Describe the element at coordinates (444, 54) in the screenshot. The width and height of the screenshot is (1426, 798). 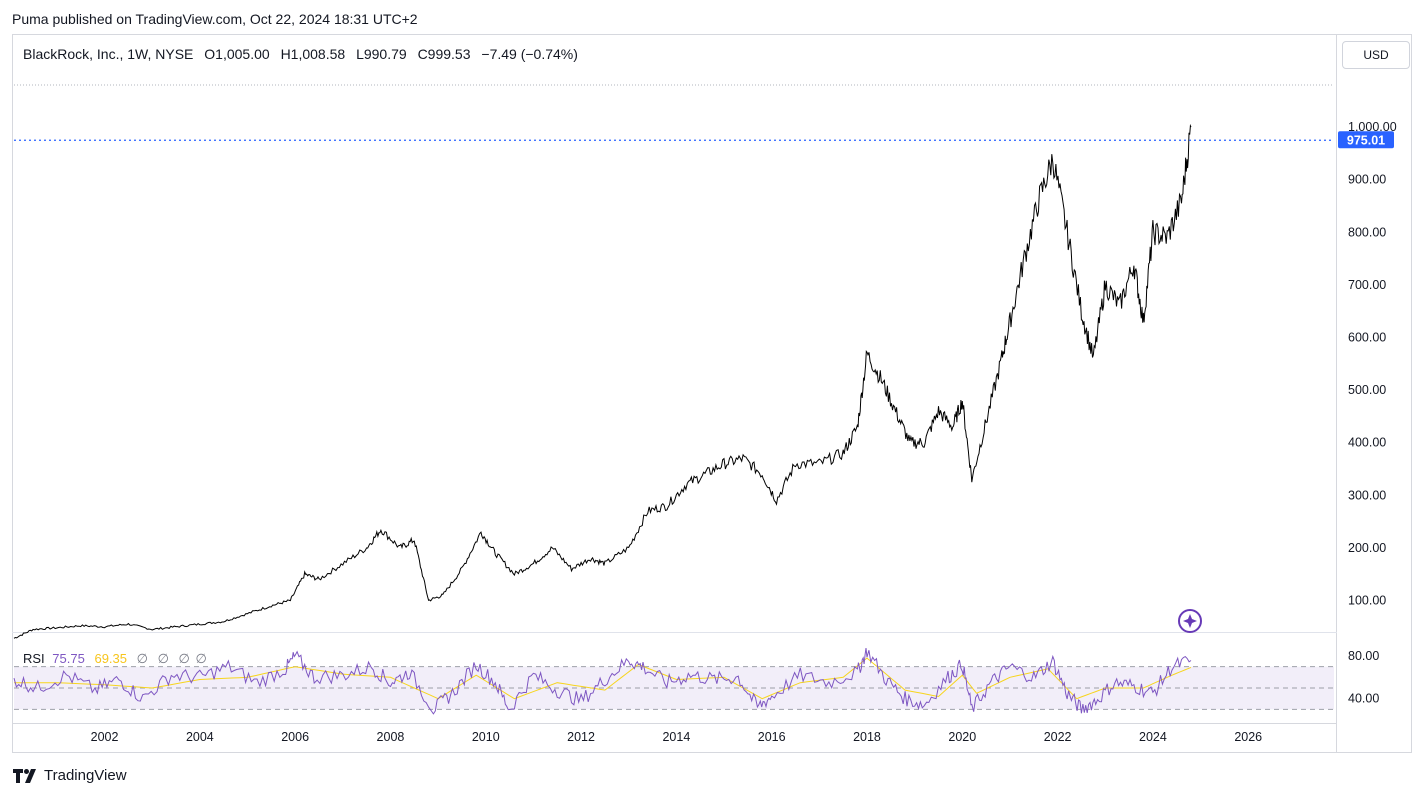
I see `legend-close: C999.53` at that location.